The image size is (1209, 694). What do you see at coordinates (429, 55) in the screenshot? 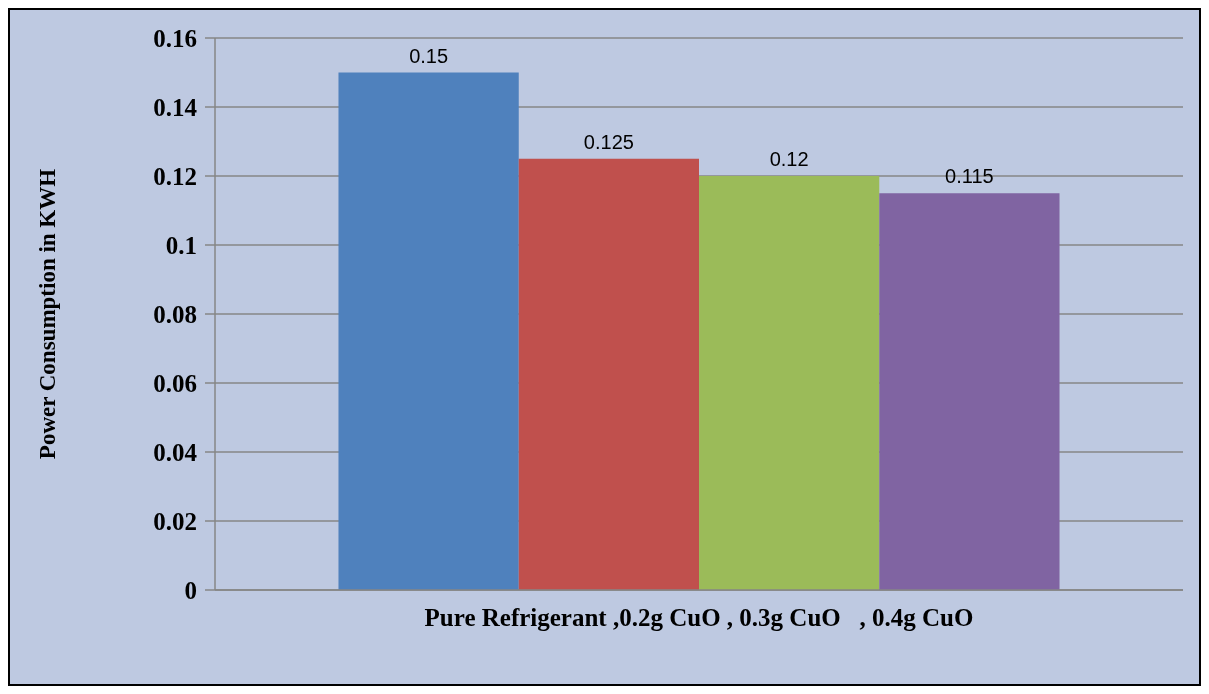
I see `data-label: 0.15` at bounding box center [429, 55].